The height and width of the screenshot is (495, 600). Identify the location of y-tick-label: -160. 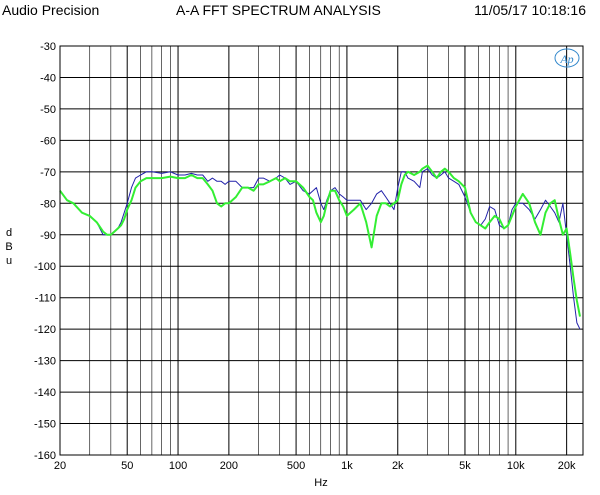
(45, 456).